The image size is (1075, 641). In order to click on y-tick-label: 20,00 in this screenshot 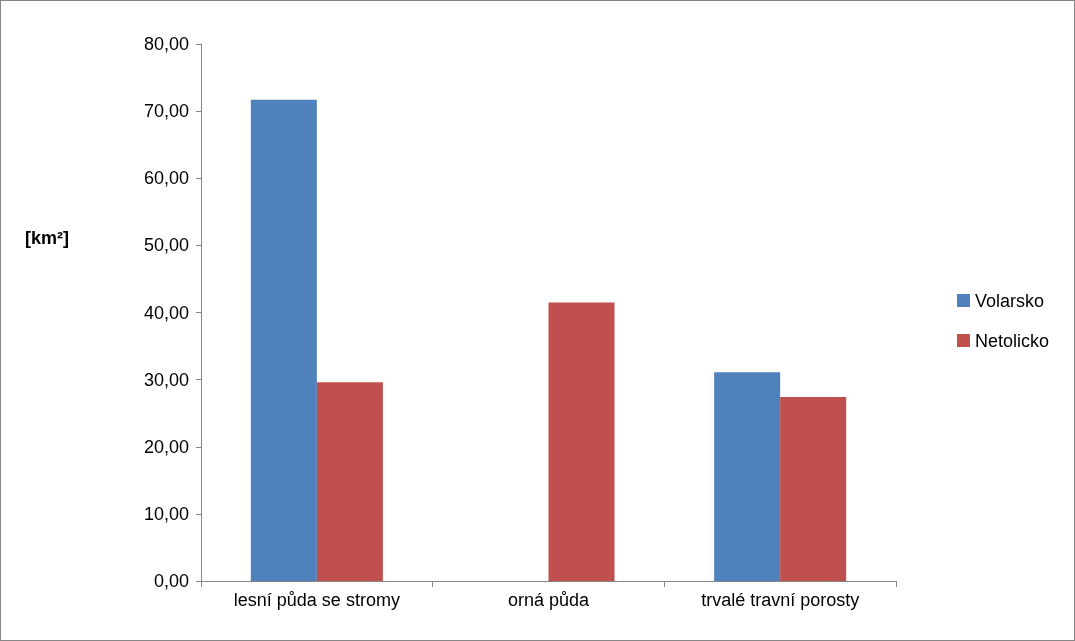, I will do `click(166, 446)`.